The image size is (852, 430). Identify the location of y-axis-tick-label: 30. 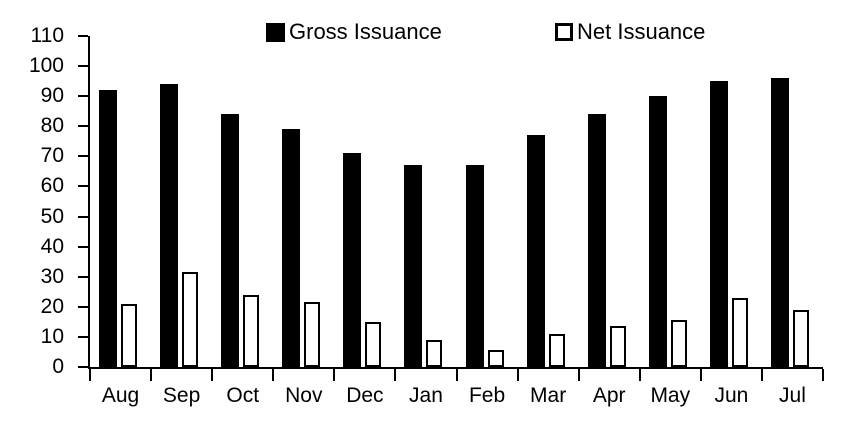
(52, 276).